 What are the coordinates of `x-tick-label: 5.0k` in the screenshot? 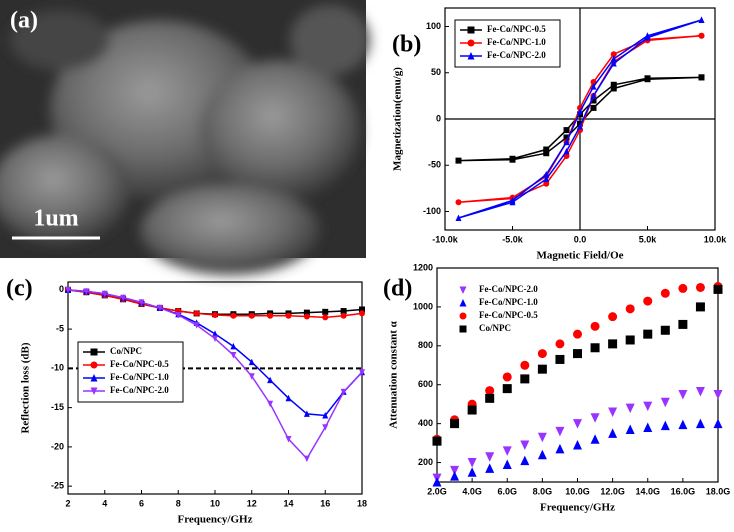 It's located at (648, 239).